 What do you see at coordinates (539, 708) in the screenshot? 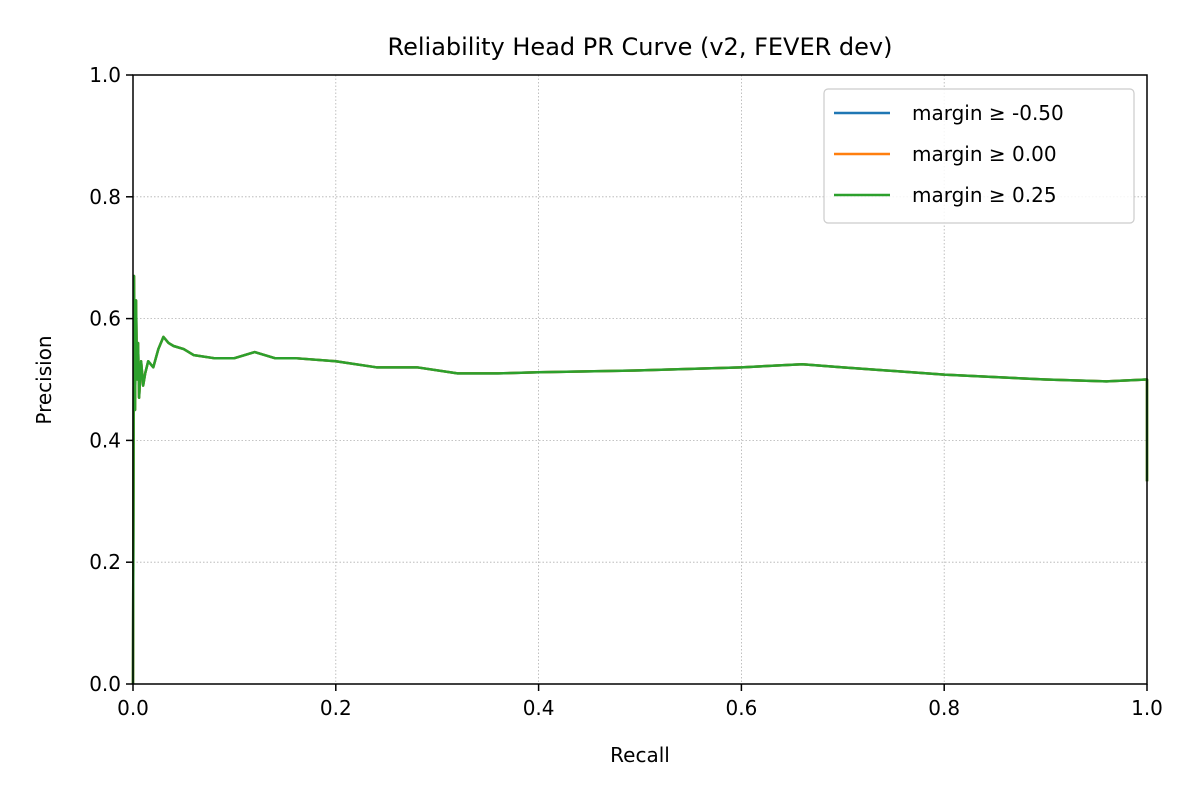
I see `x-tick-label: 0.4` at bounding box center [539, 708].